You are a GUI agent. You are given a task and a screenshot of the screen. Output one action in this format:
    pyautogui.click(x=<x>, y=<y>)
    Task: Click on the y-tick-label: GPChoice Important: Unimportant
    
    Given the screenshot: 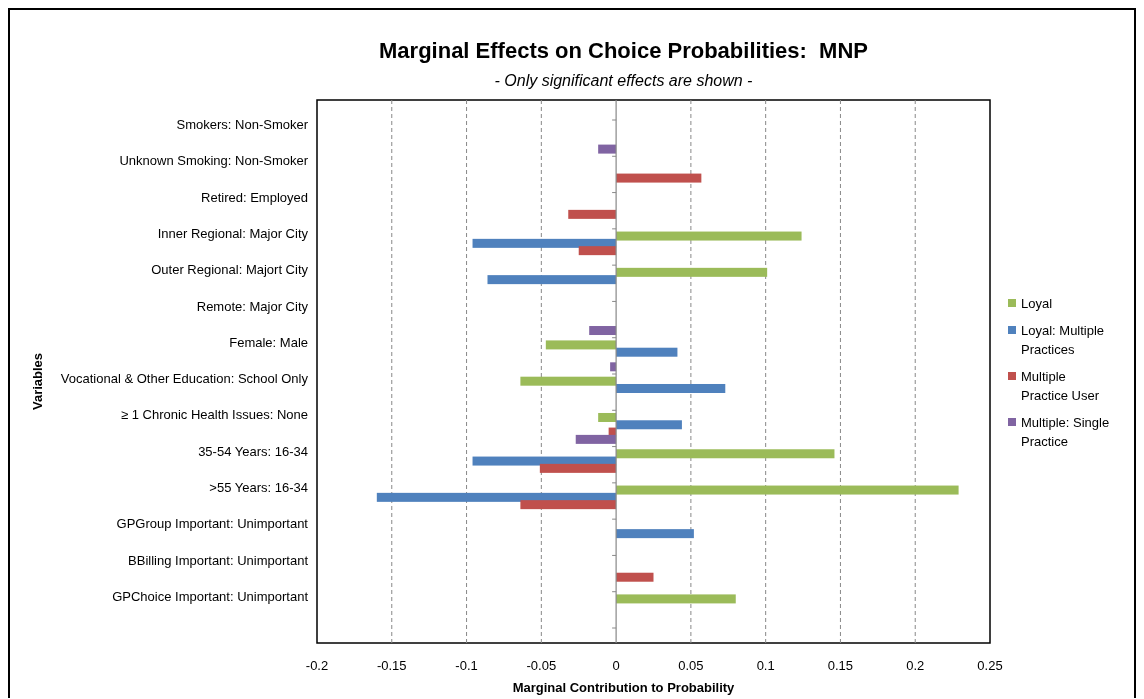 What is the action you would take?
    pyautogui.click(x=210, y=596)
    